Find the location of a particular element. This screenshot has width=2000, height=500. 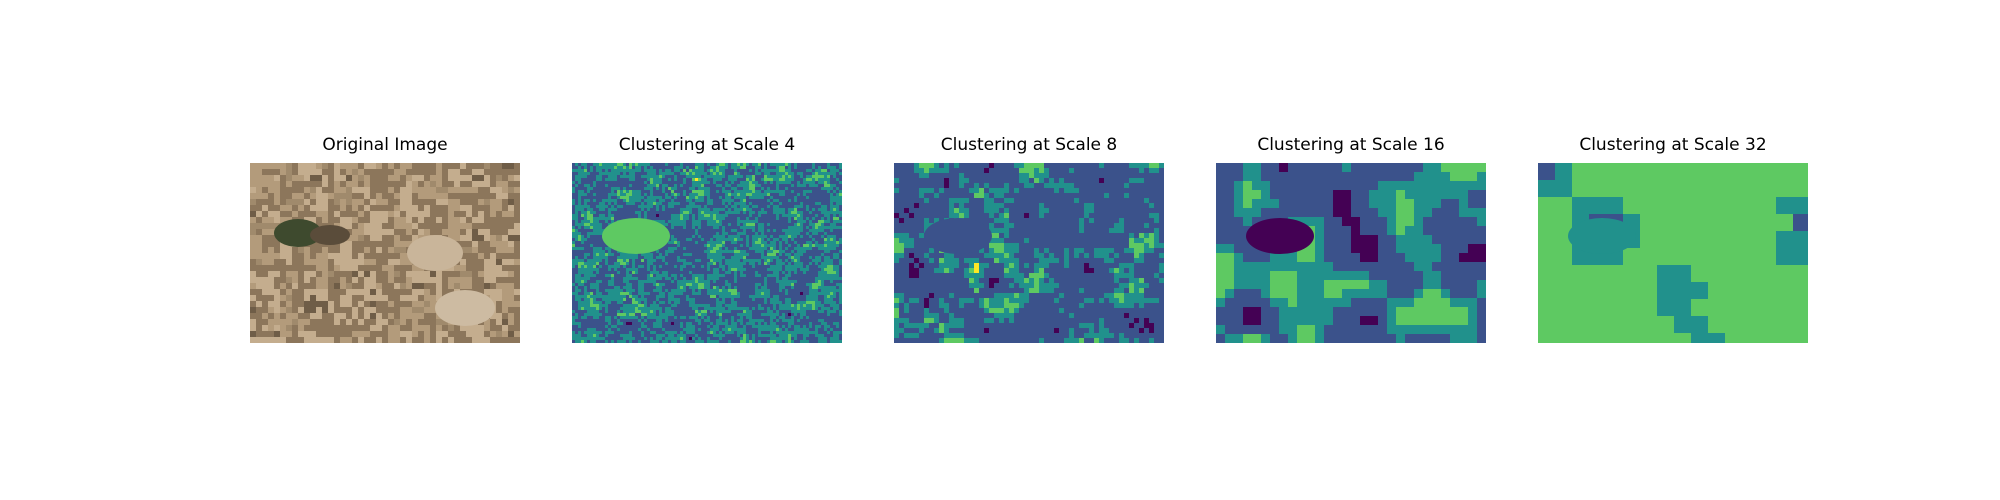

panel-original-image: Original Image is located at coordinates (385, 240).